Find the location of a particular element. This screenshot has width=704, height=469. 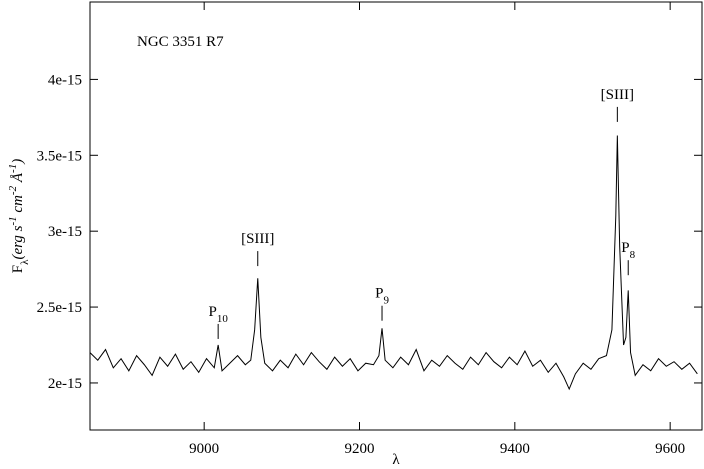

y-tick-label: 3e-15 is located at coordinates (65, 232).